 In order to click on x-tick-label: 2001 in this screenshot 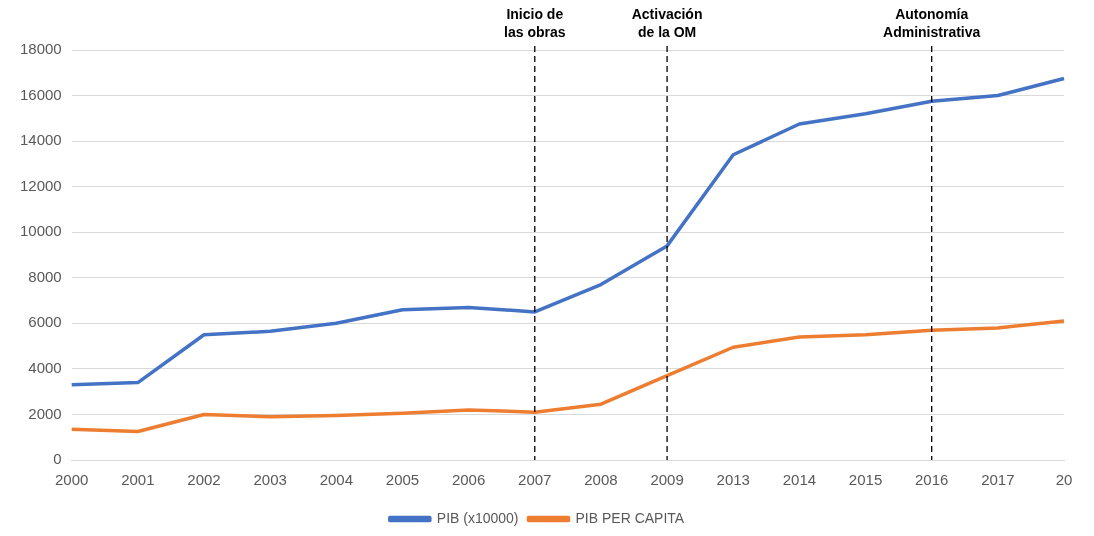, I will do `click(138, 480)`.